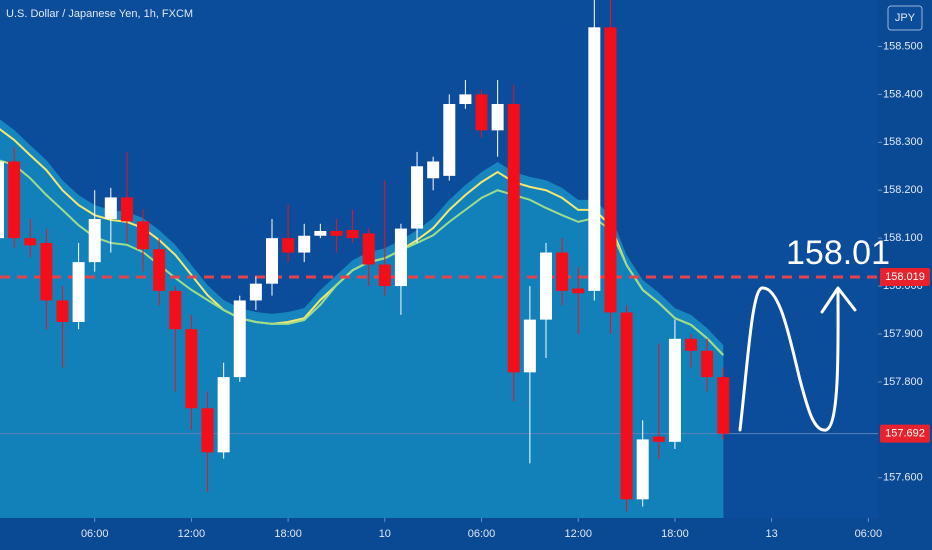 Image resolution: width=932 pixels, height=550 pixels. Describe the element at coordinates (903, 94) in the screenshot. I see `y-tick-label: 158.400` at that location.